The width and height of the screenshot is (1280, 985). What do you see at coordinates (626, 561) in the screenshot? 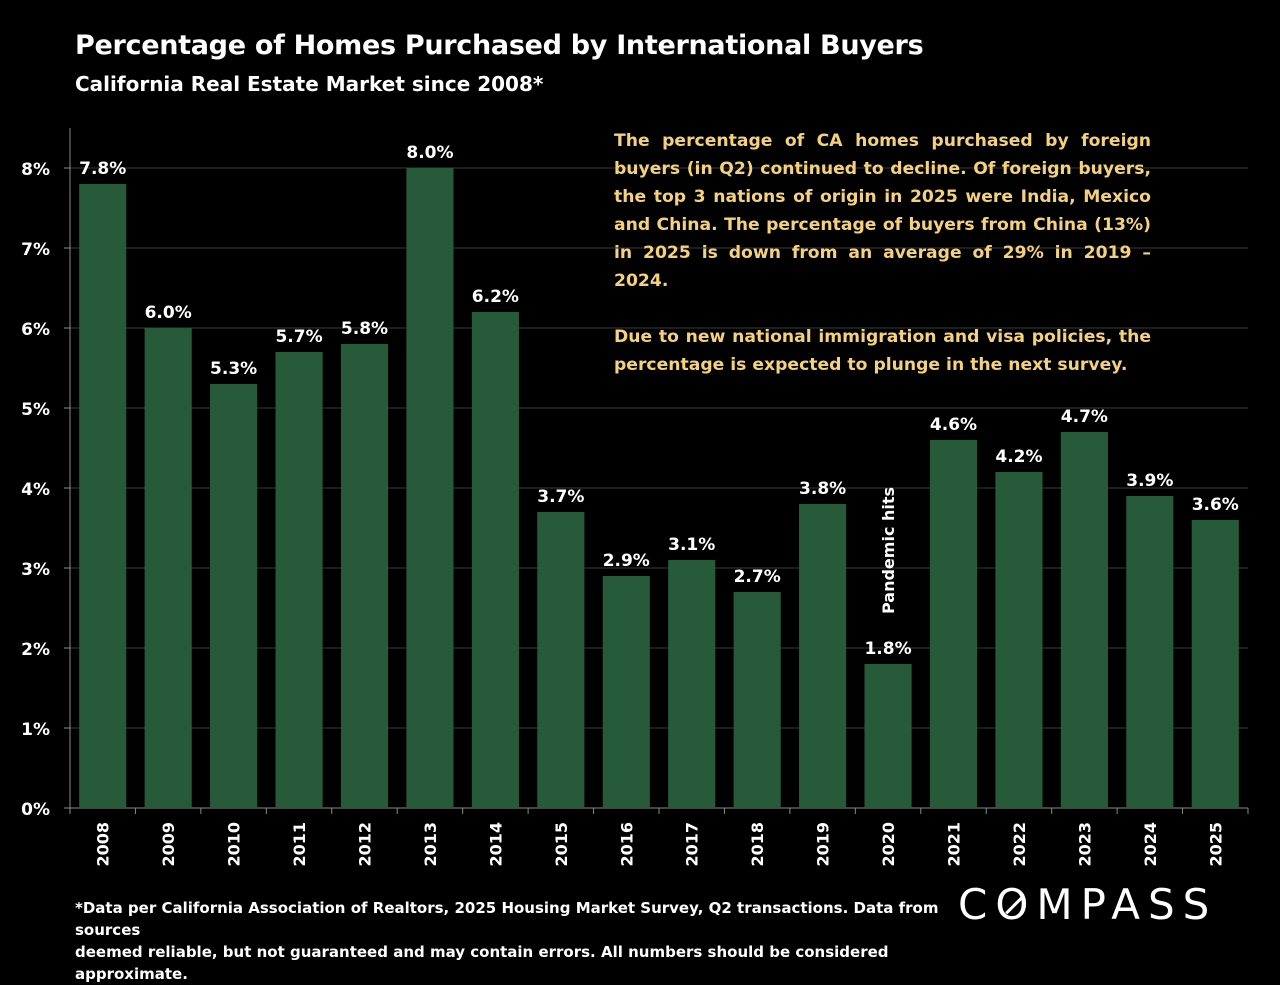
I see `value-label-2016: 2.9%` at bounding box center [626, 561].